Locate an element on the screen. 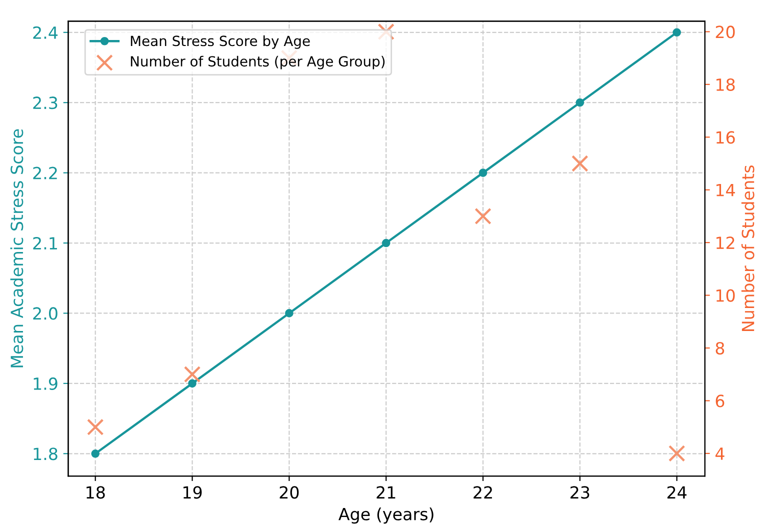 The height and width of the screenshot is (529, 758). x-tick-label: 18 is located at coordinates (95, 492).